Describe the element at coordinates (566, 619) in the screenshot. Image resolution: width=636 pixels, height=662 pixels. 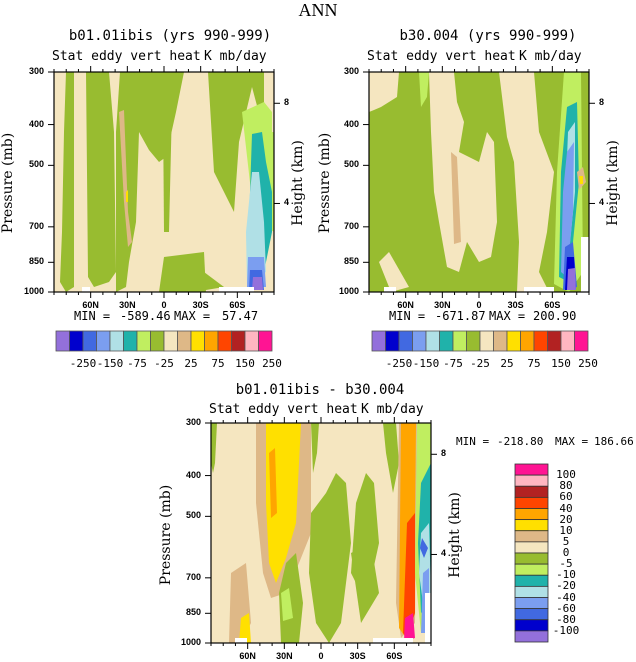
I see `colorbar-tick-label: -80` at that location.